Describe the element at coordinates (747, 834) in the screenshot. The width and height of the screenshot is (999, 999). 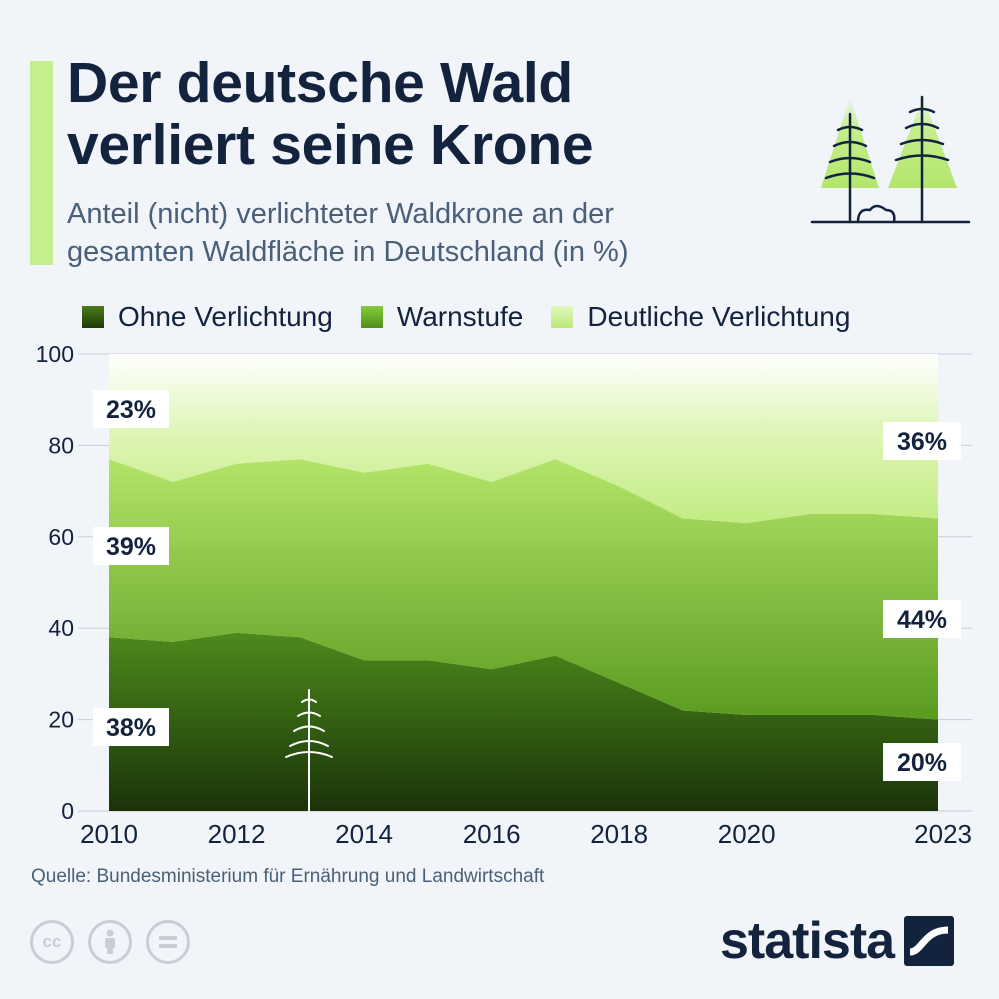
I see `x-tick-label: 2020` at that location.